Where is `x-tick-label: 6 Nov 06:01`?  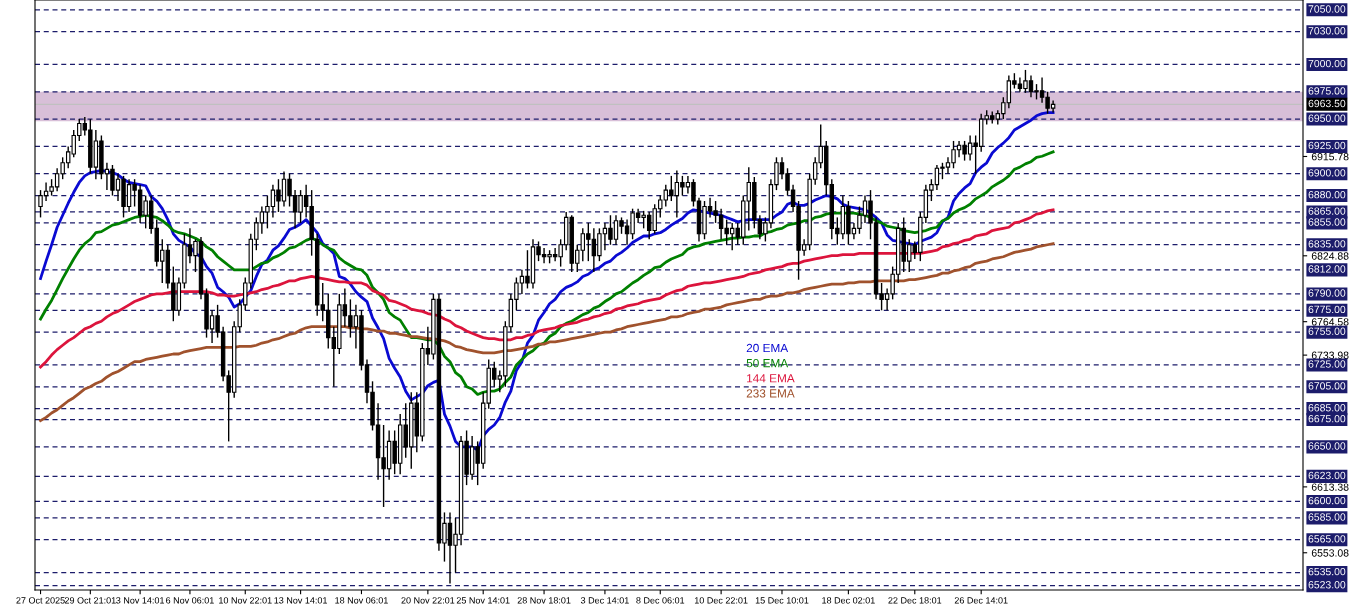
x-tick-label: 6 Nov 06:01 is located at coordinates (190, 600).